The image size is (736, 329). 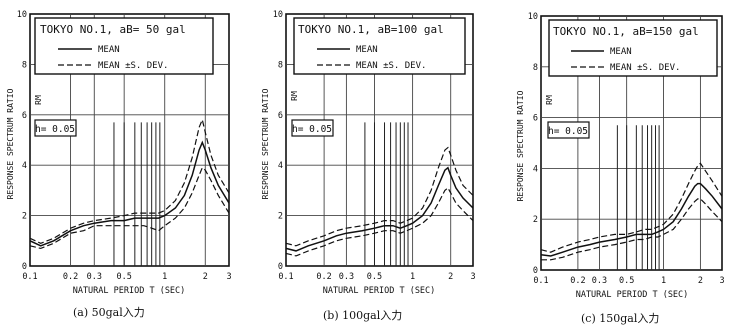 I want to click on caption: (b) 100gal入力, so click(x=362, y=315).